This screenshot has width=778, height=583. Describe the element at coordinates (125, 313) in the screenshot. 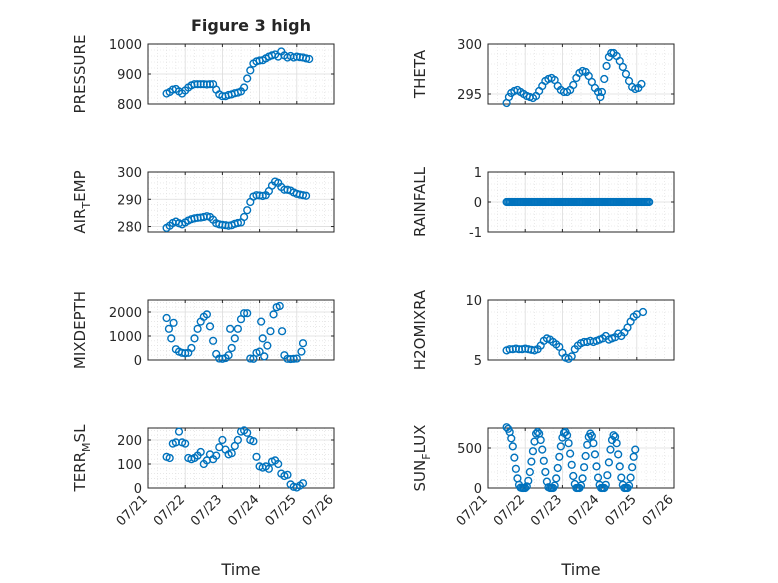

I see `y-tick-label: 2000` at that location.